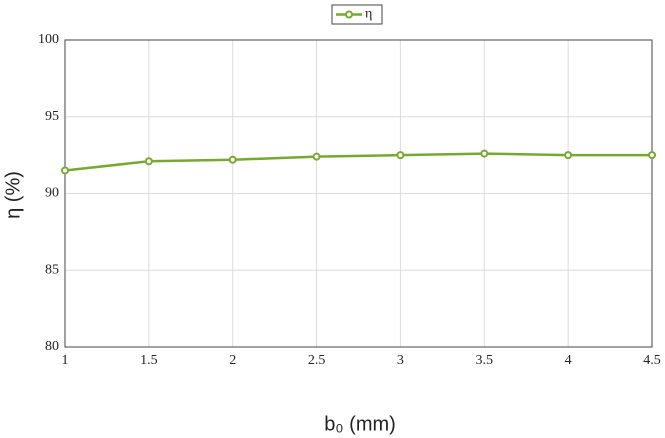 The width and height of the screenshot is (665, 438). Describe the element at coordinates (52, 116) in the screenshot. I see `y-tick-label: 95` at that location.